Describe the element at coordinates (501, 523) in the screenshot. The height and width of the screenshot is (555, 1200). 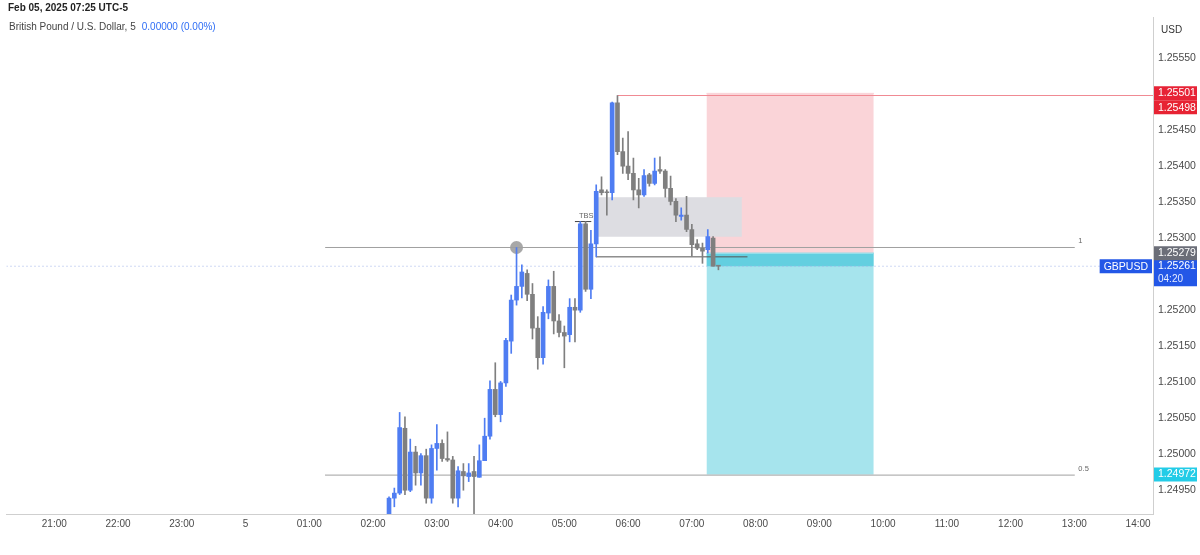
I see `x-tick-label: 04:00` at that location.